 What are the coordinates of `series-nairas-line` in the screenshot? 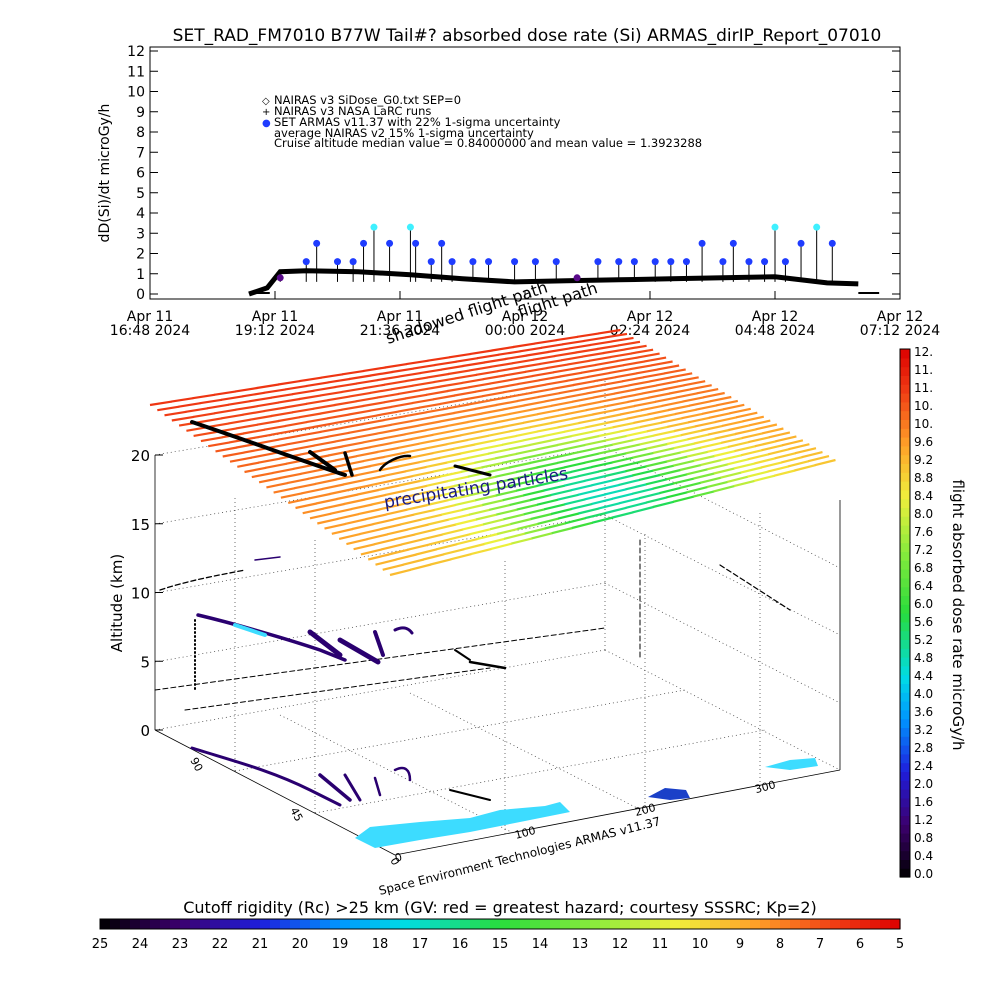 It's located at (553, 282).